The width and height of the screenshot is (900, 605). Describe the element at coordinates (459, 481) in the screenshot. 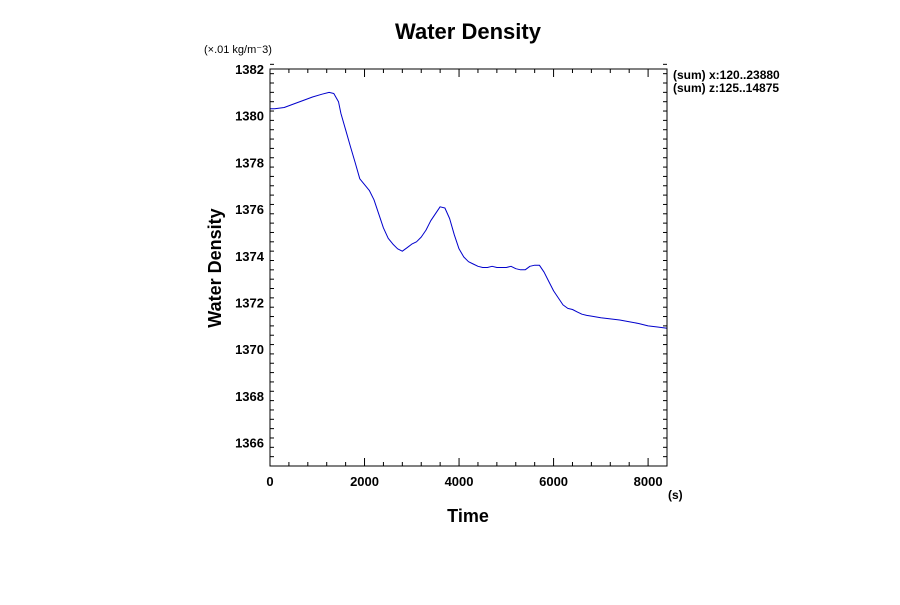

I see `x-tick-label: 4000` at that location.